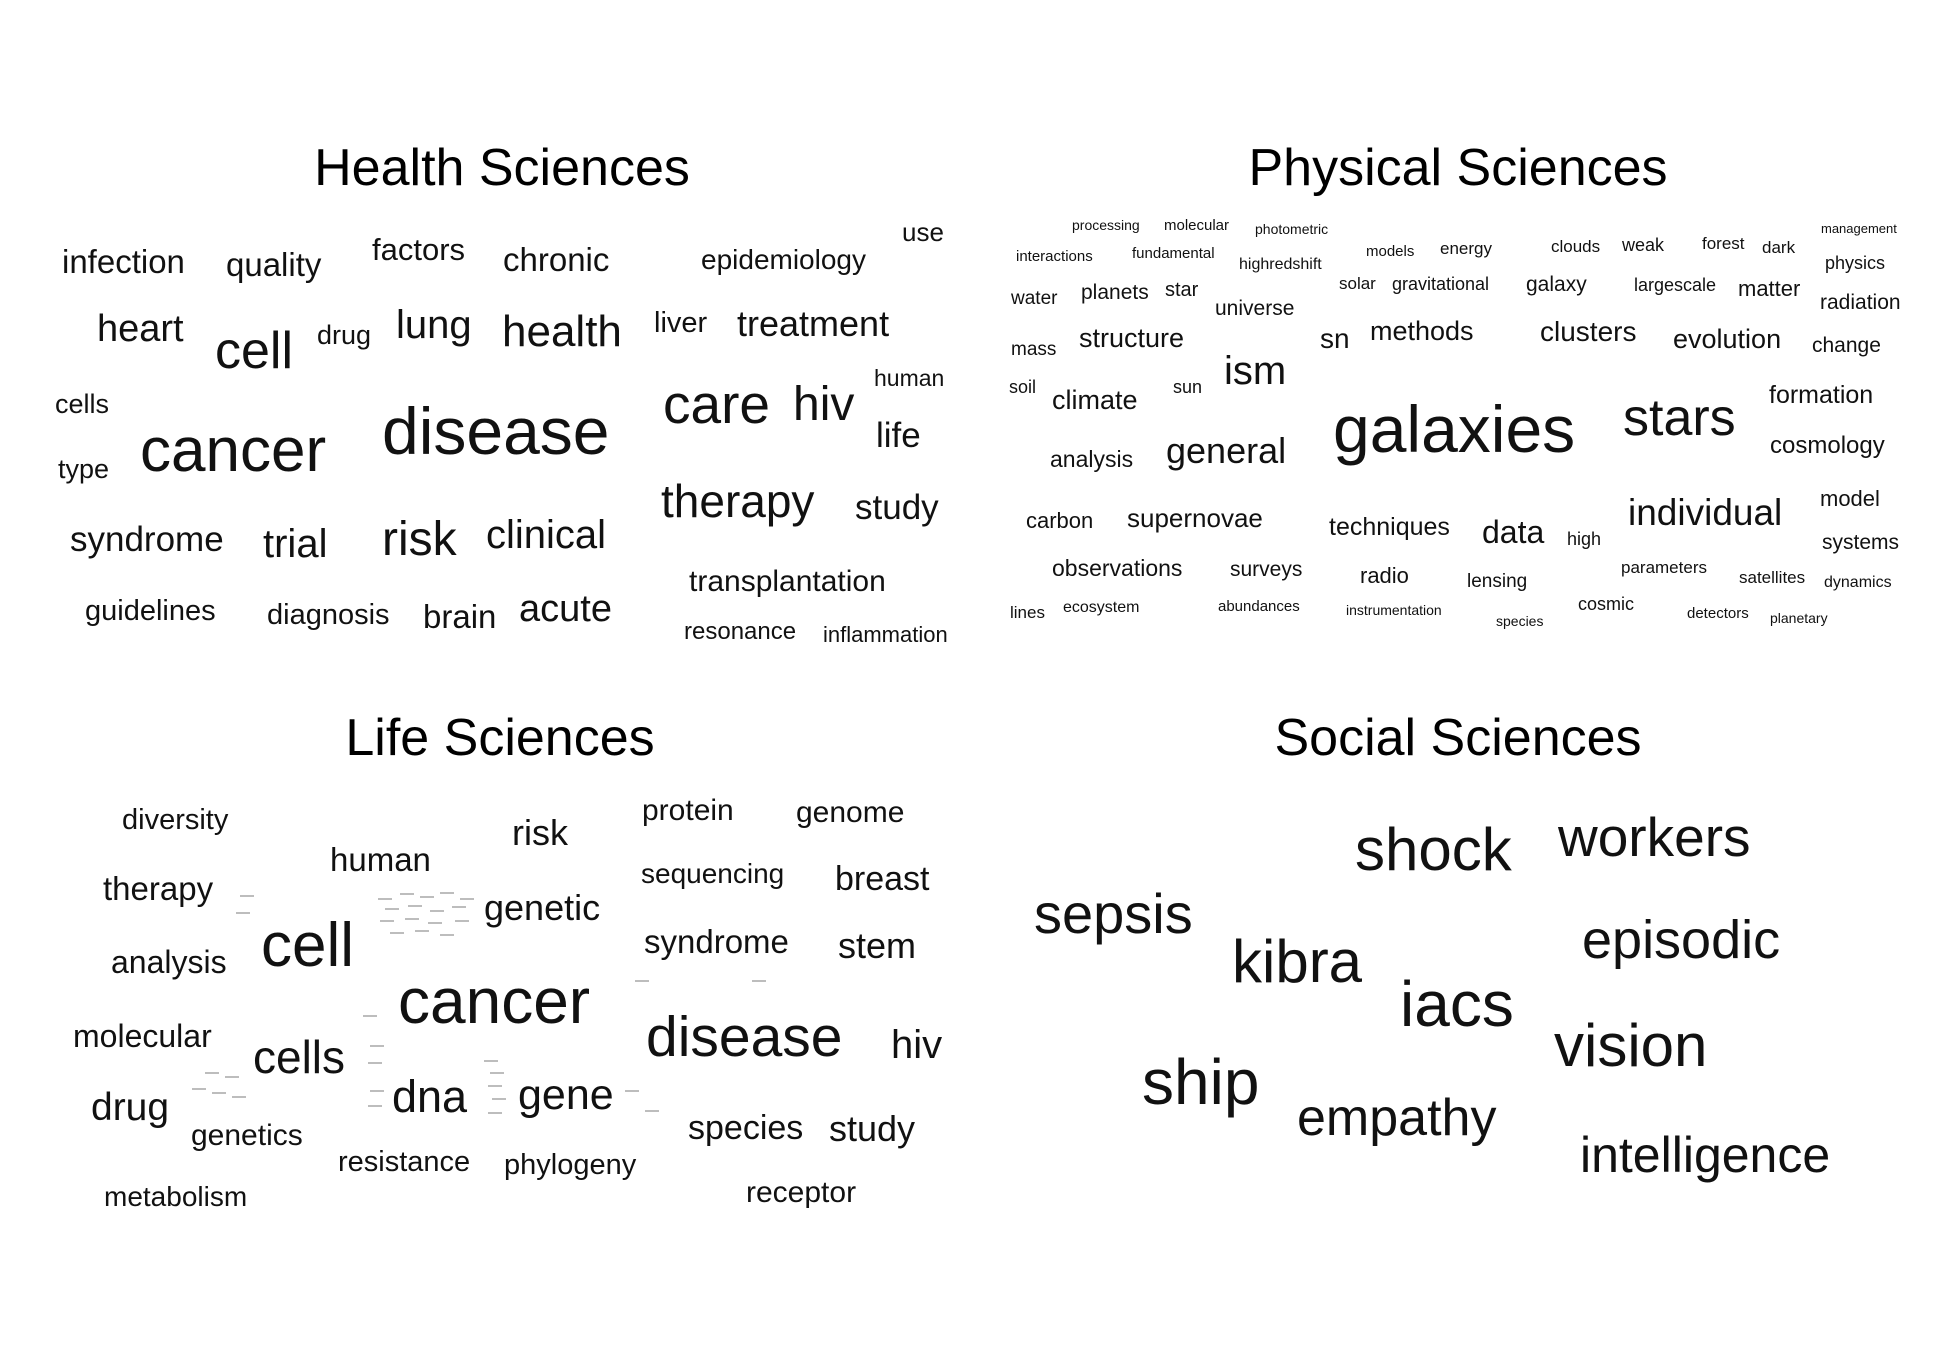 The width and height of the screenshot is (1950, 1350). I want to click on word: analysis, so click(169, 962).